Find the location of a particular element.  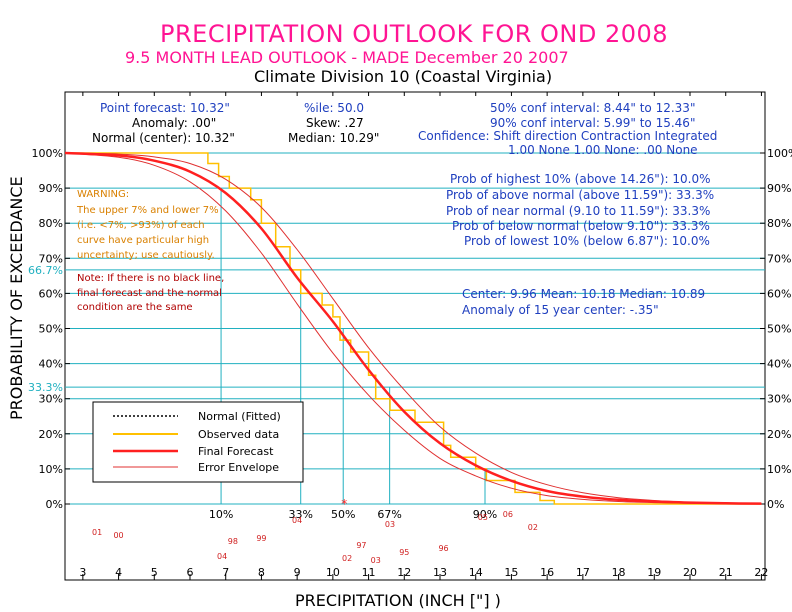

x-tick-label: 7 is located at coordinates (225, 572).